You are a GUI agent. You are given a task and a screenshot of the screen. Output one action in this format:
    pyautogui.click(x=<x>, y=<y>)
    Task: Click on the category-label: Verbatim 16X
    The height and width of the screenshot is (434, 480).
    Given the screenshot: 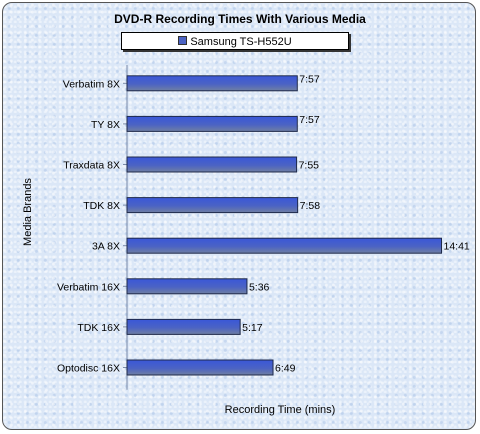 What is the action you would take?
    pyautogui.click(x=88, y=287)
    